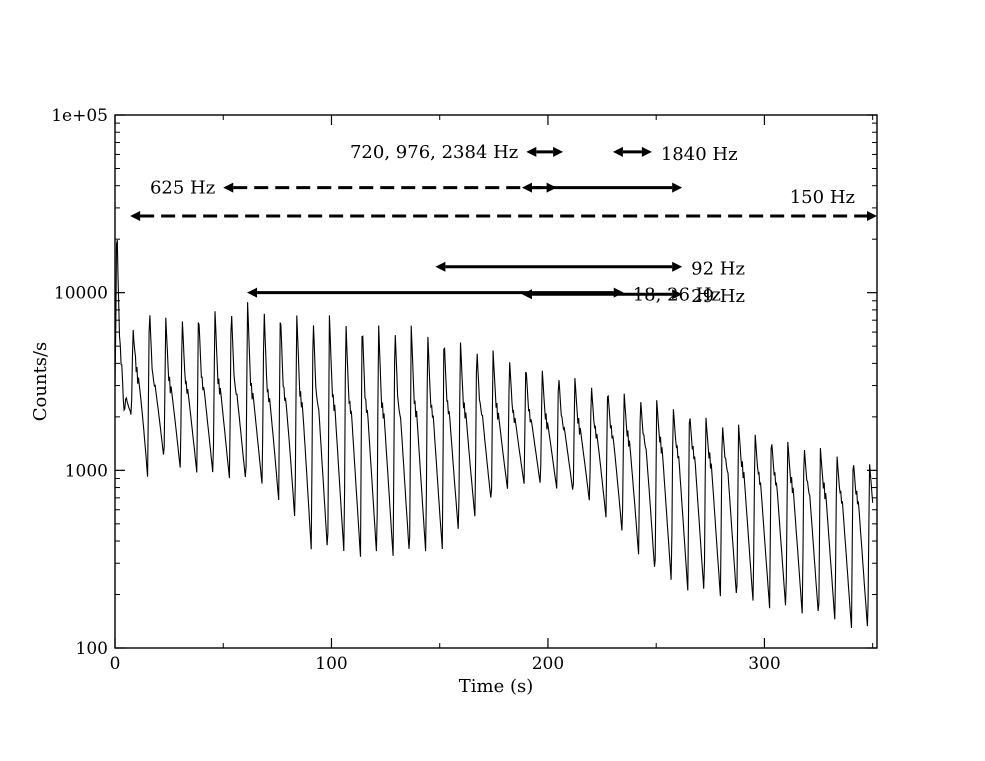 This screenshot has width=985, height=761. Describe the element at coordinates (182, 188) in the screenshot. I see `annotation-label: 625 Hz` at that location.